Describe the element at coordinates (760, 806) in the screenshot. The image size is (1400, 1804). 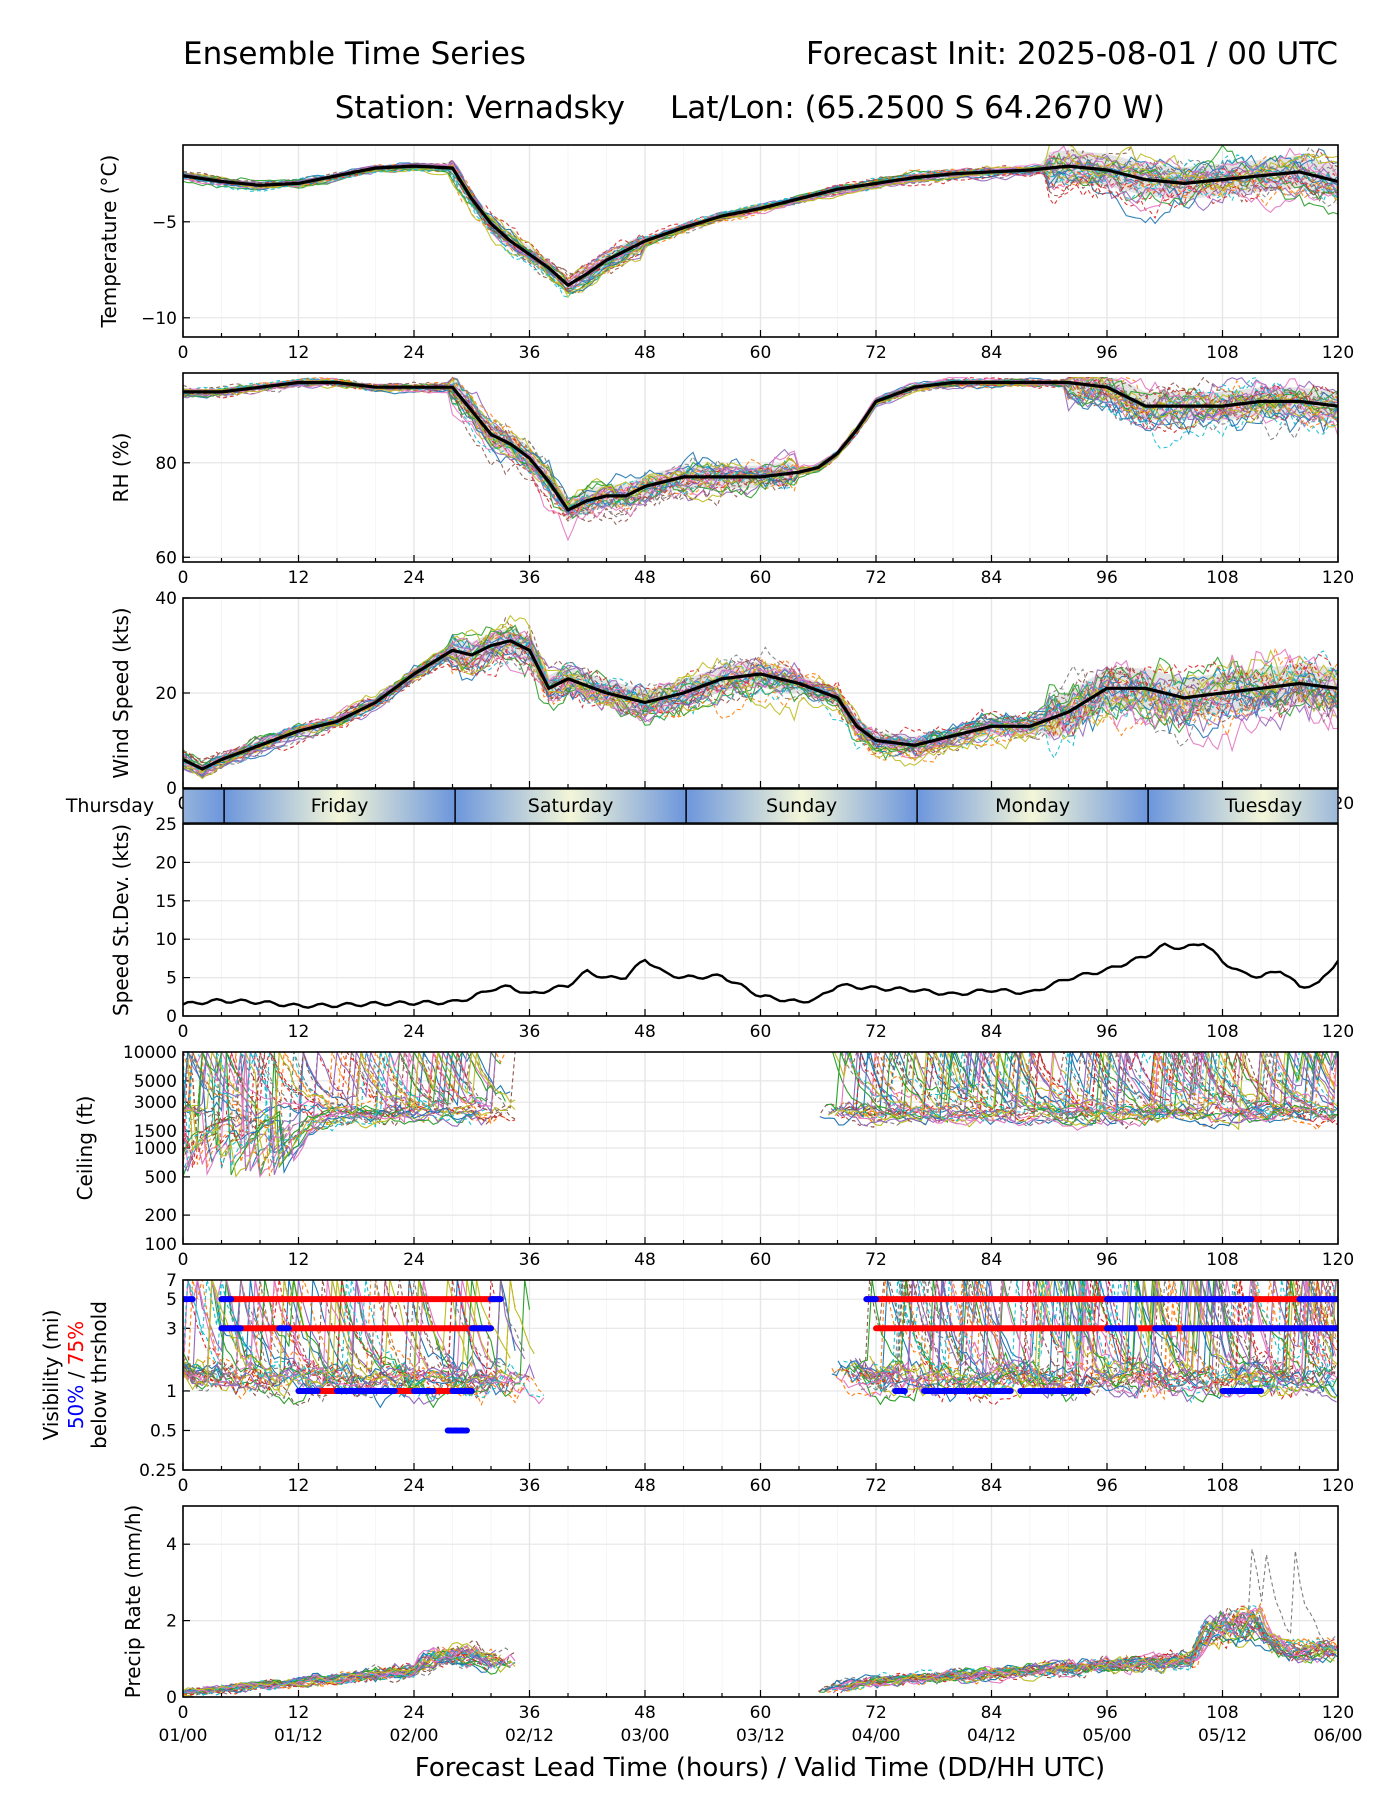
I see `day-band-cells` at that location.